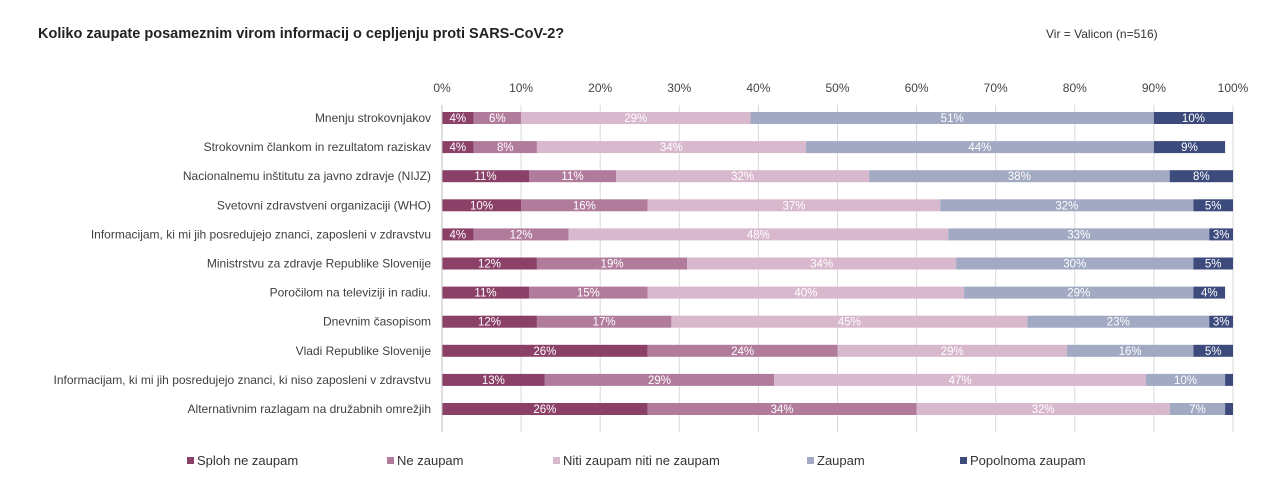 The height and width of the screenshot is (497, 1280). Describe the element at coordinates (1213, 352) in the screenshot. I see `data-label: 5%` at that location.